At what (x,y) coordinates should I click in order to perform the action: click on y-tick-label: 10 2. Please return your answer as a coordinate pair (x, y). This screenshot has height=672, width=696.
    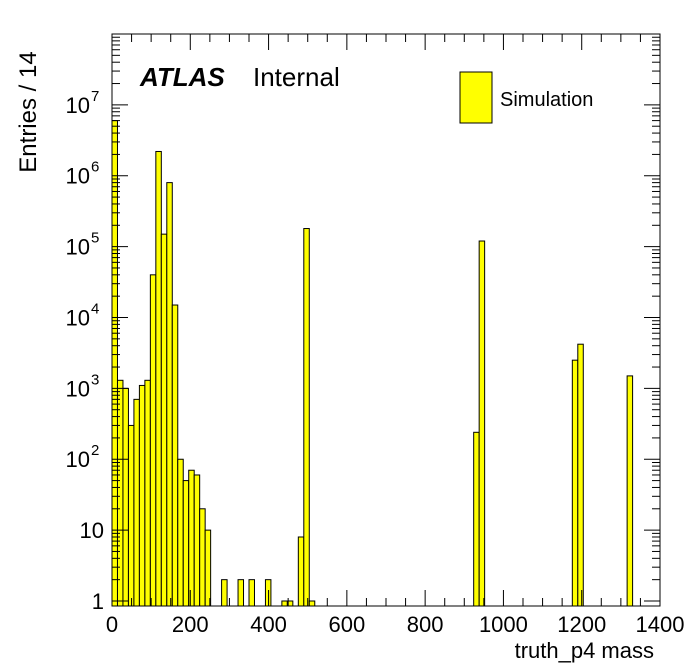
    Looking at the image, I should click on (83, 457).